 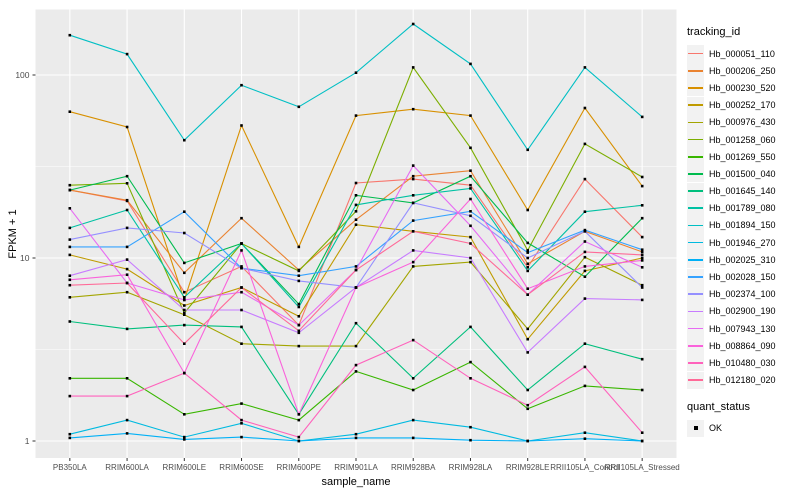 What do you see at coordinates (731, 105) in the screenshot?
I see `legend-item-Hb_000252_170: Hb_000252_170` at bounding box center [731, 105].